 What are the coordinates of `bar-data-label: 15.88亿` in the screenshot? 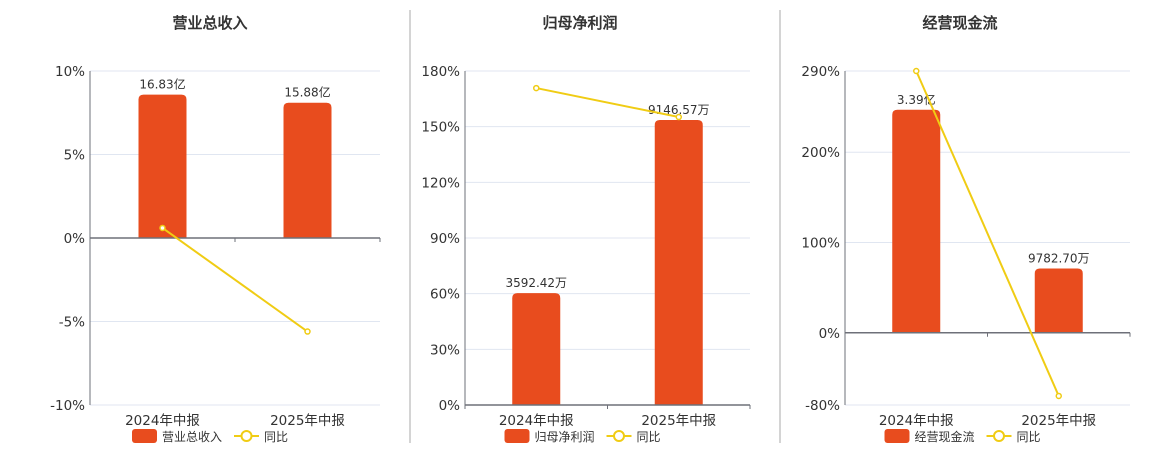 It's located at (307, 92).